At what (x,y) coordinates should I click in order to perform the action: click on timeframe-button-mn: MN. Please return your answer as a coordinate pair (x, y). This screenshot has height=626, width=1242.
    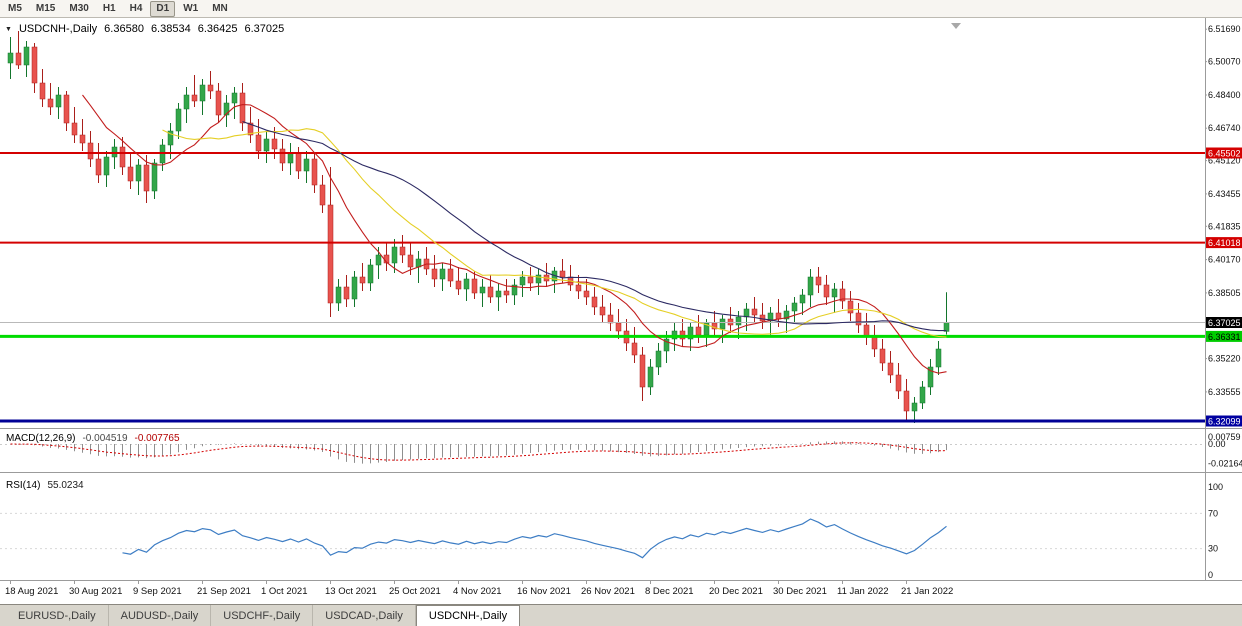
    Looking at the image, I should click on (220, 8).